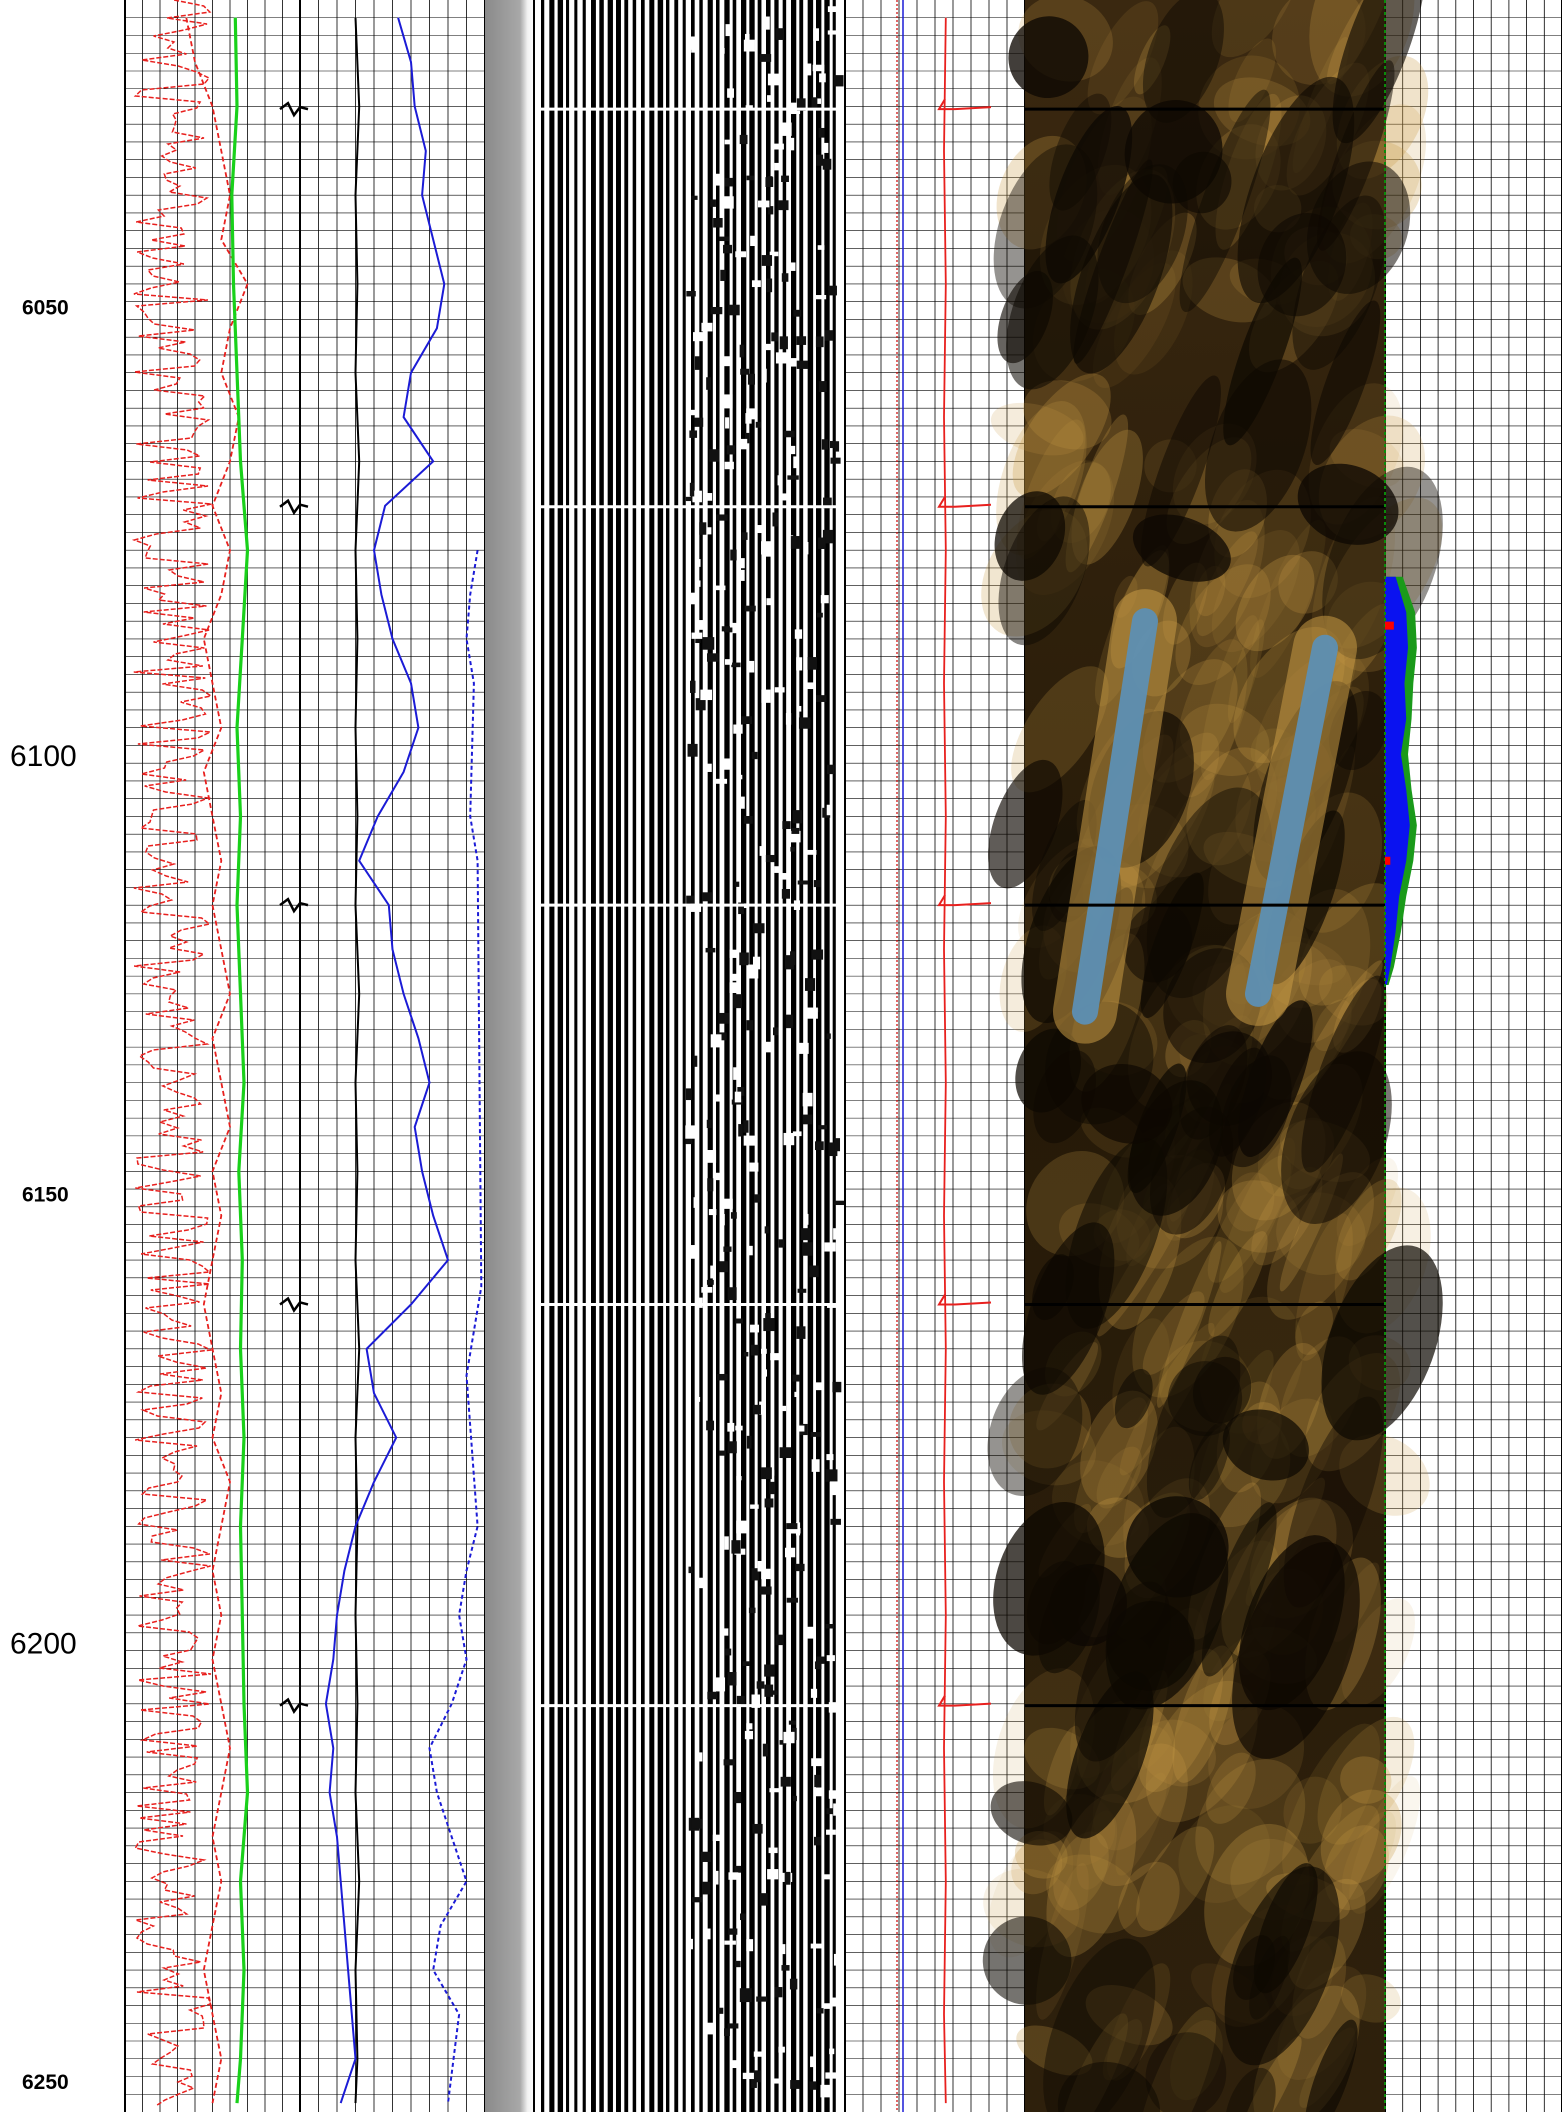  I want to click on curve-dashed-blue, so click(455, 1327).